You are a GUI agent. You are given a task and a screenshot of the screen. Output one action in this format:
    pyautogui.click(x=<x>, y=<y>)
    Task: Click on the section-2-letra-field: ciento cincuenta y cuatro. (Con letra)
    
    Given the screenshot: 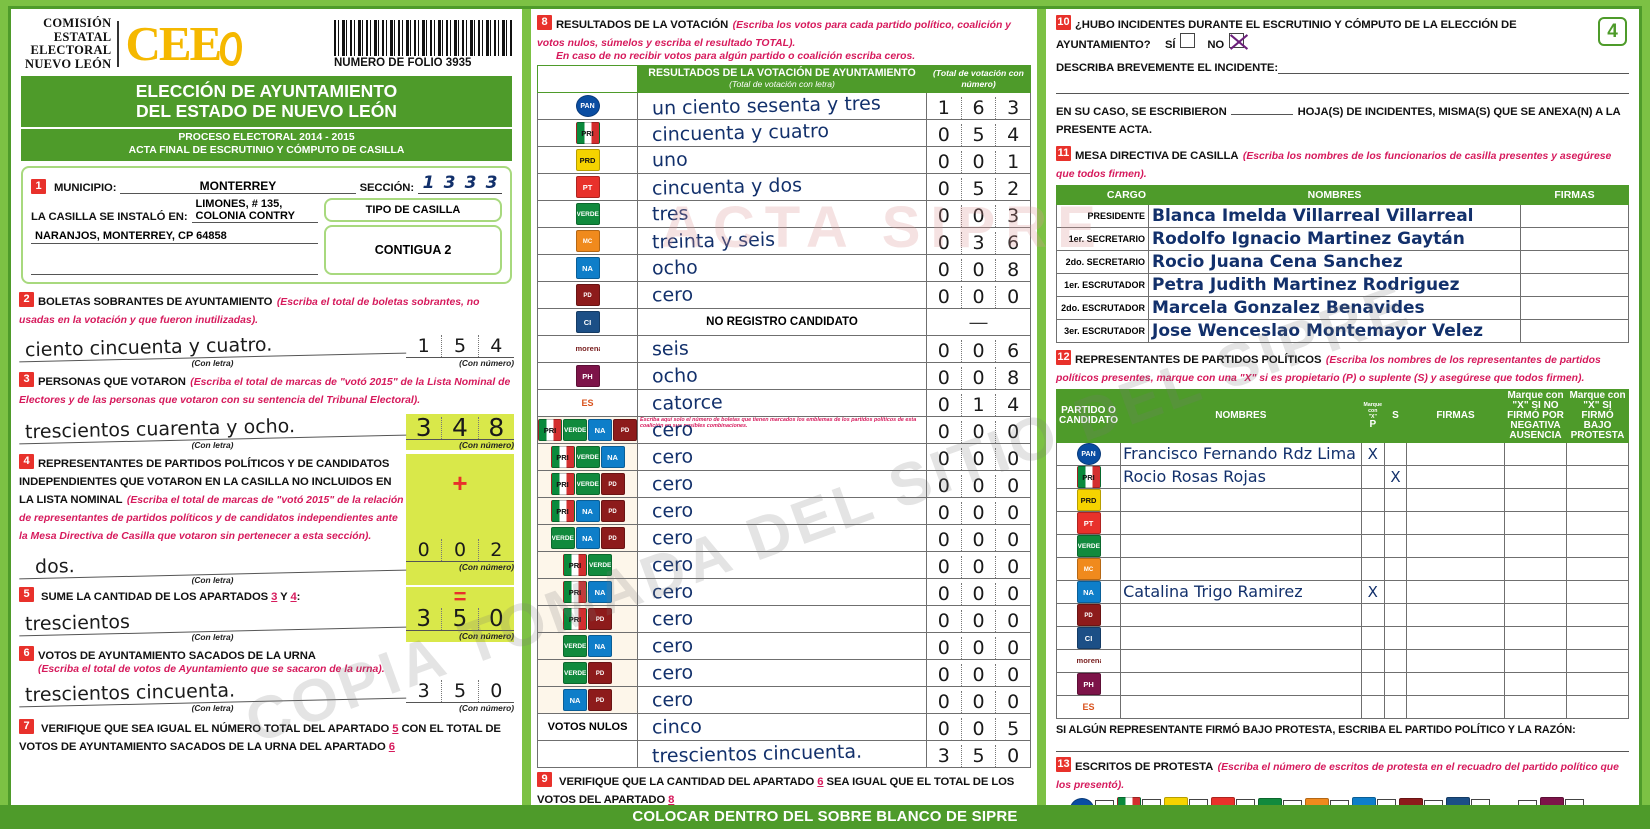 What is the action you would take?
    pyautogui.click(x=212, y=349)
    